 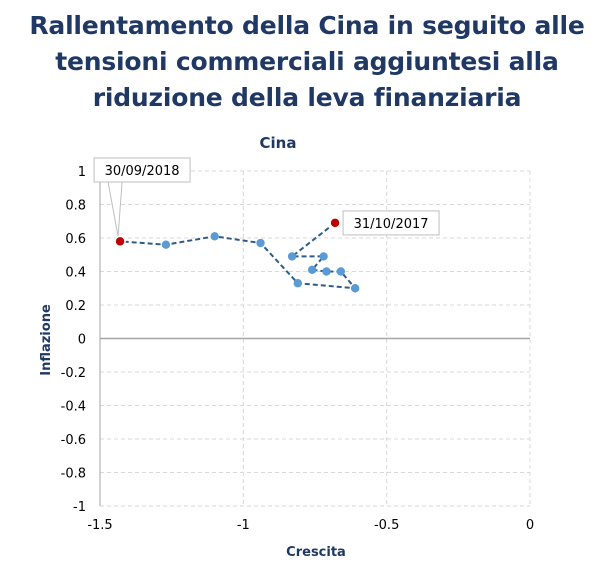 What do you see at coordinates (82, 340) in the screenshot?
I see `y-tick-label: 0` at bounding box center [82, 340].